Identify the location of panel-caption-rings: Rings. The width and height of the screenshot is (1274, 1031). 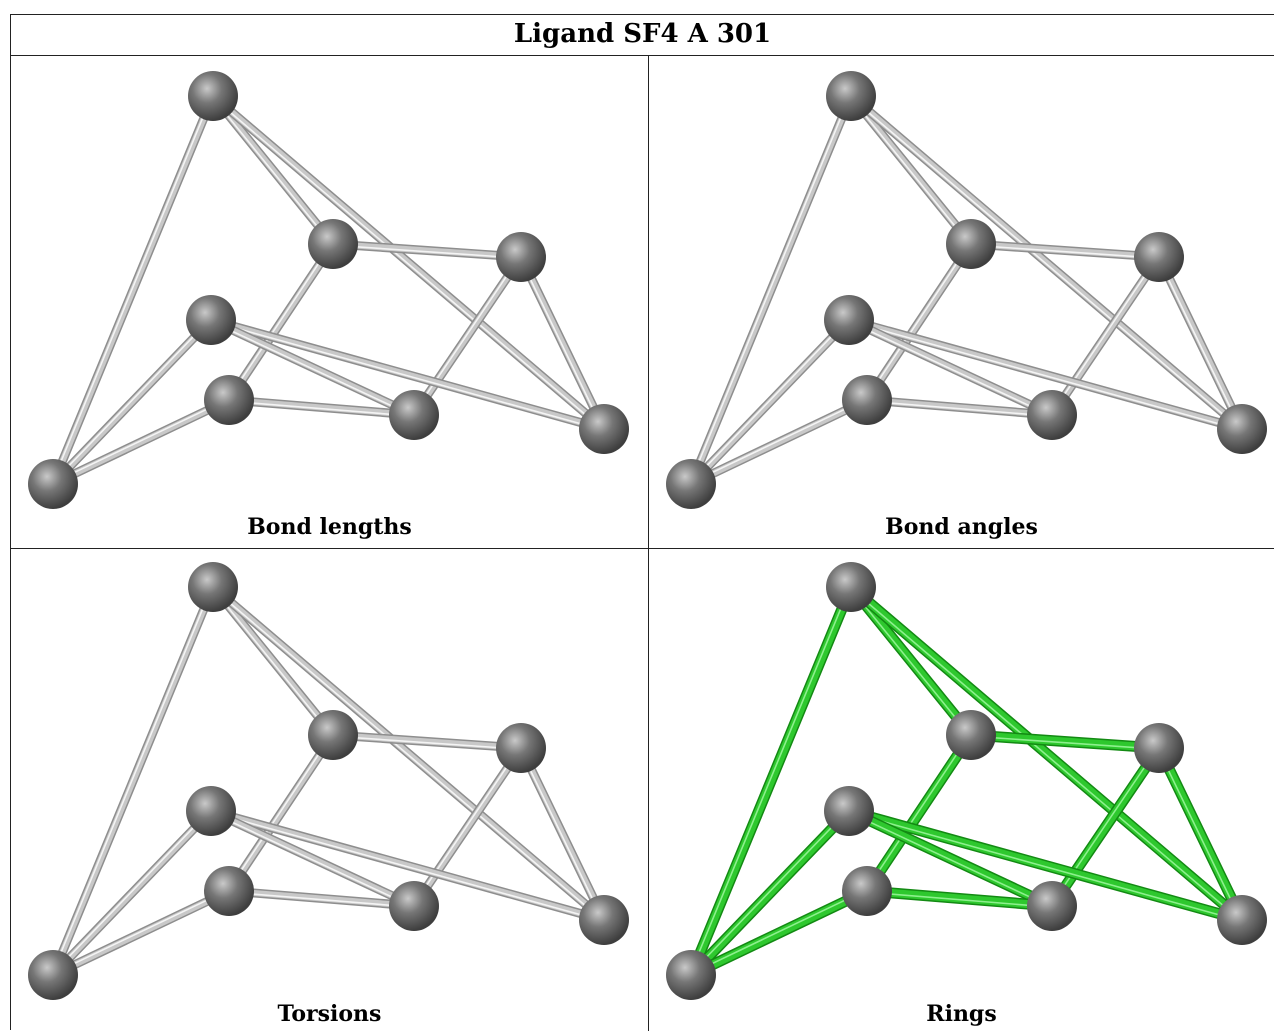
(961, 1014).